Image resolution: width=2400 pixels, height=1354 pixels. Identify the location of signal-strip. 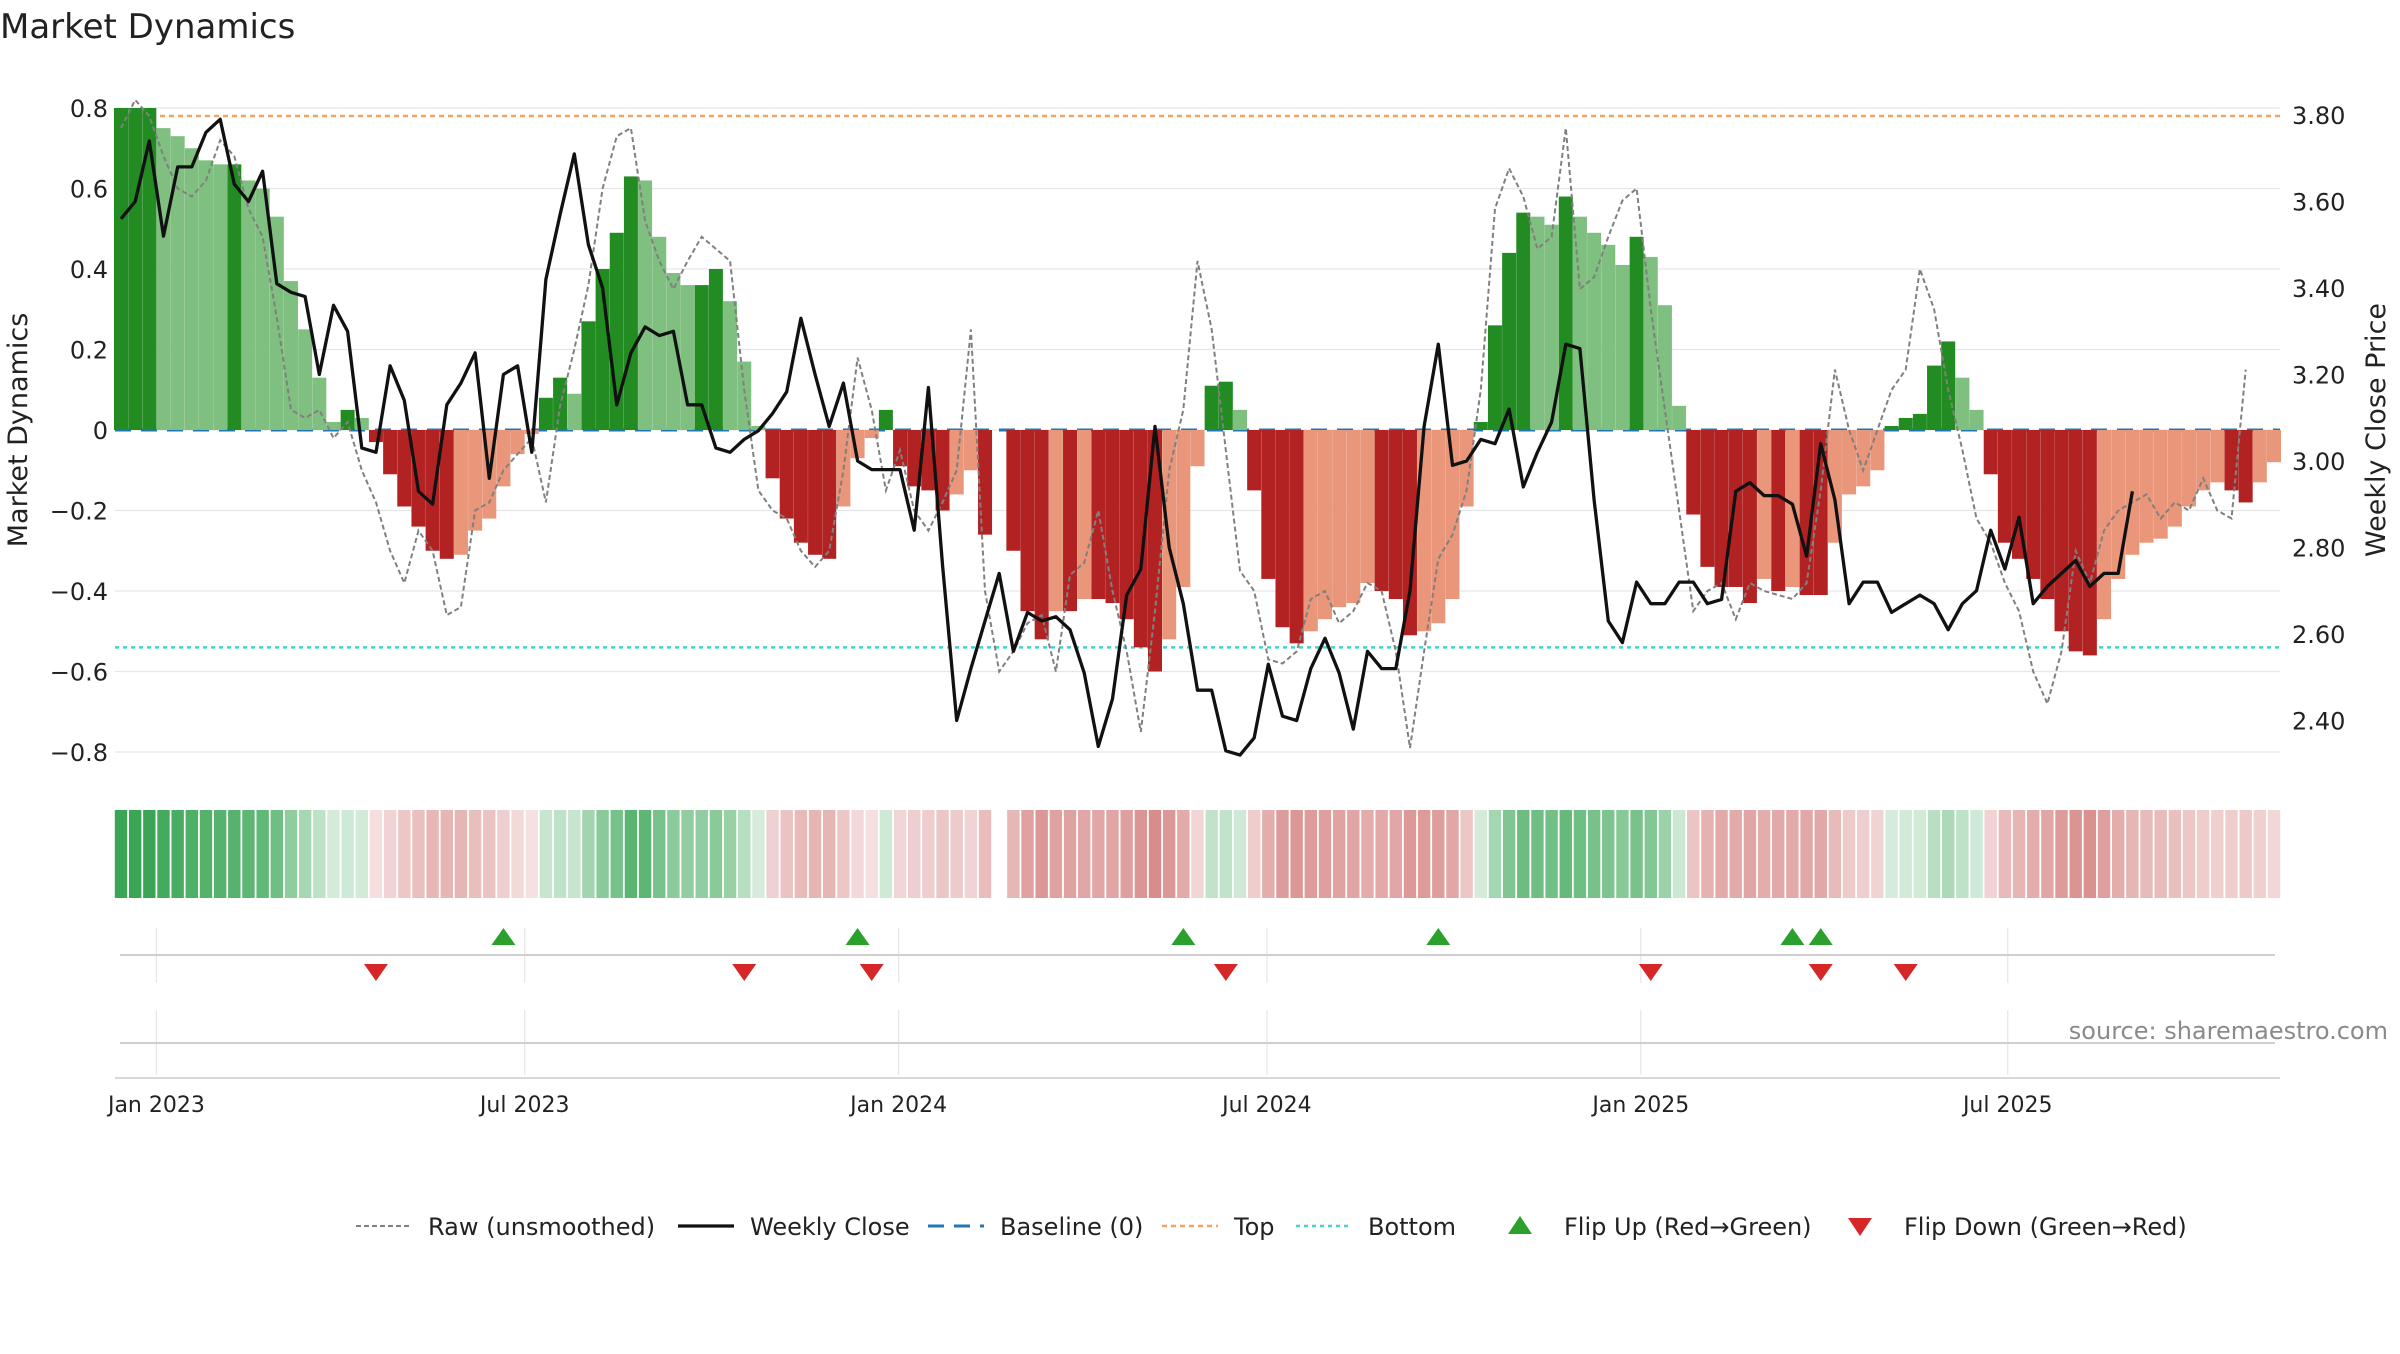
(1197, 854).